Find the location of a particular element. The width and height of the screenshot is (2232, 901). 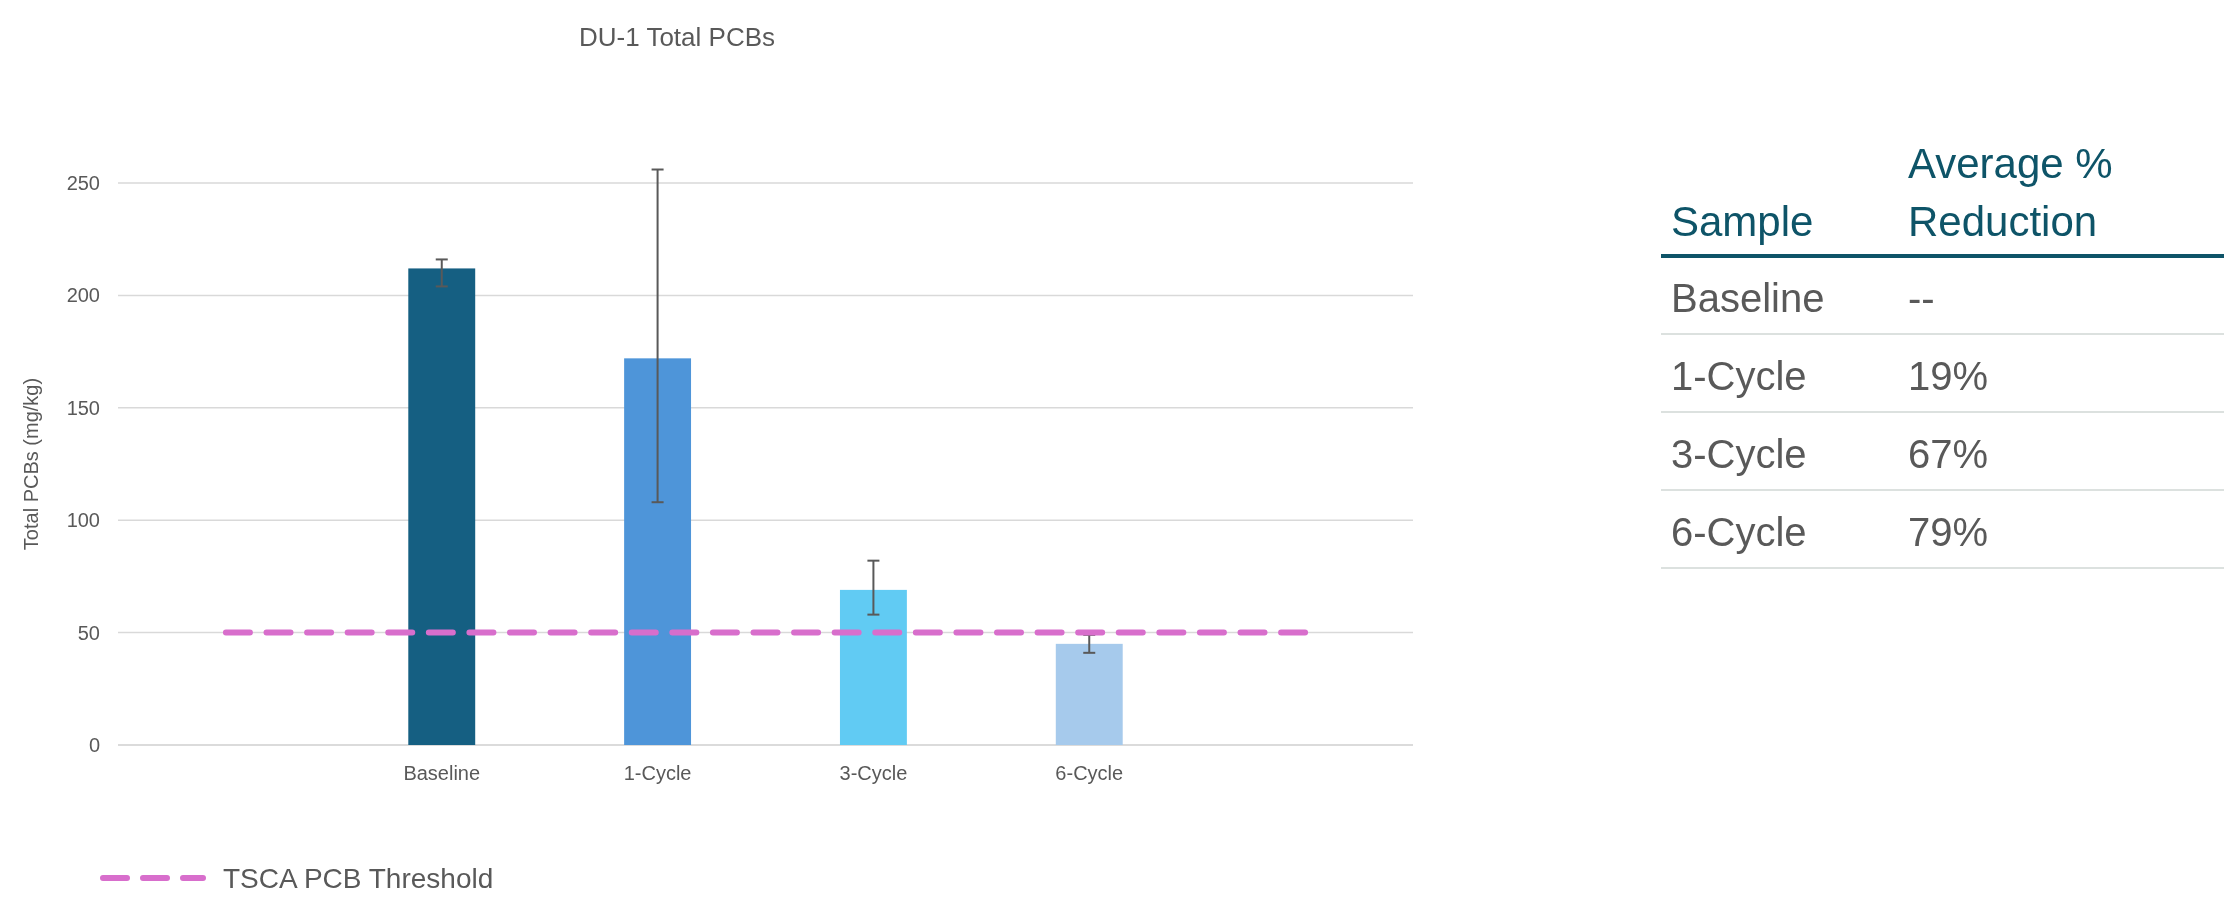

y-tick-label: 100 is located at coordinates (83, 520).